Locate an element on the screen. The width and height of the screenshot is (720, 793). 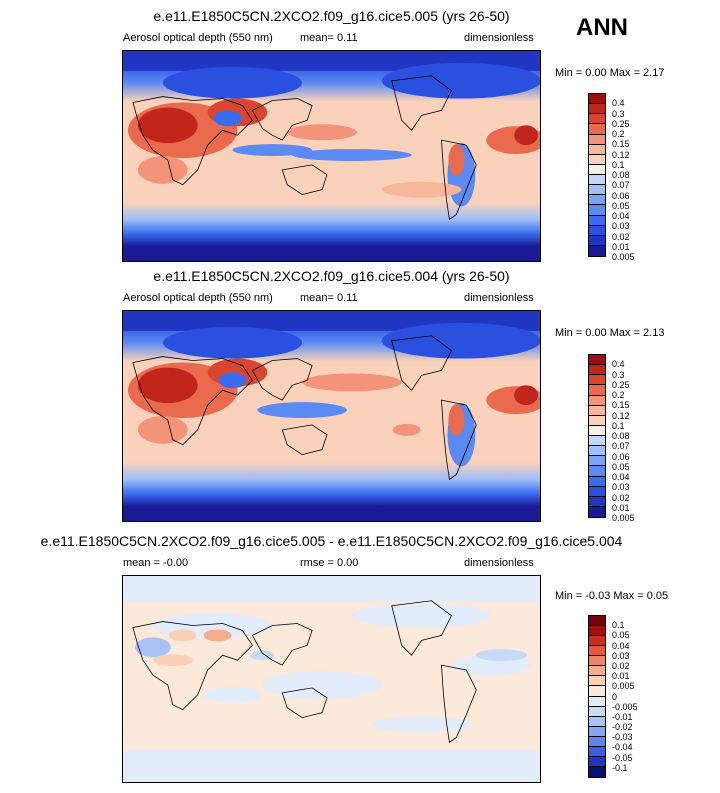
panel-middle-colorbar is located at coordinates (597, 436).